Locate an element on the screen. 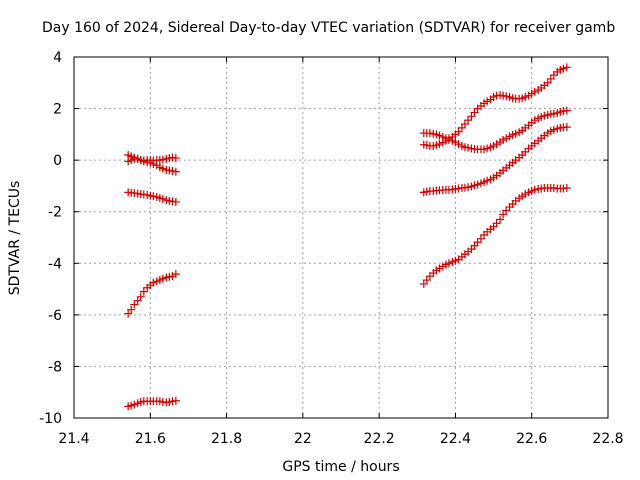 The image size is (640, 480). y-axis-label: SDTVAR / TECUs is located at coordinates (15, 238).